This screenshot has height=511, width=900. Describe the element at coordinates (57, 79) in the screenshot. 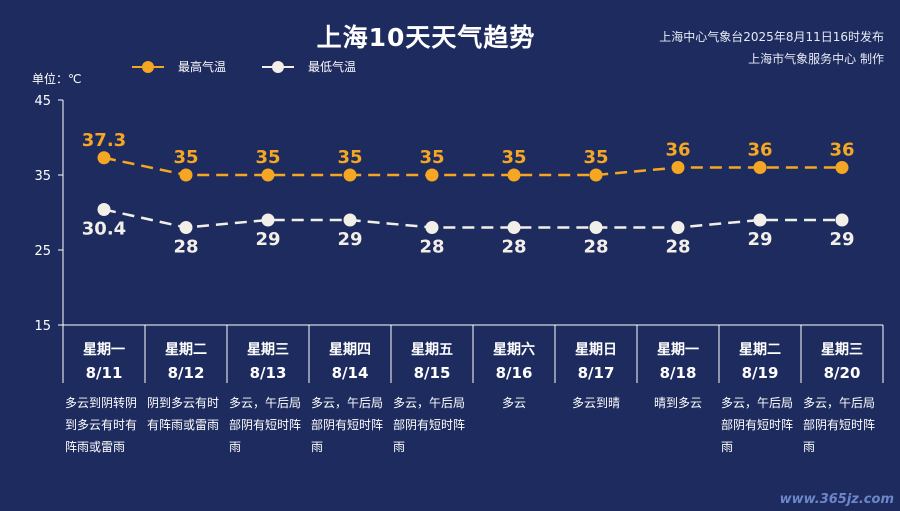

I see `unit-label: 单位：℃` at that location.